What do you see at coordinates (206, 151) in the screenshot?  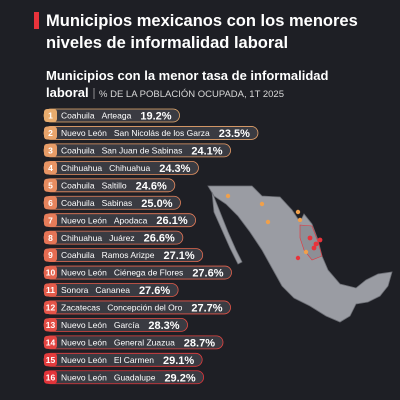 I see `rate-value: 24.1%` at bounding box center [206, 151].